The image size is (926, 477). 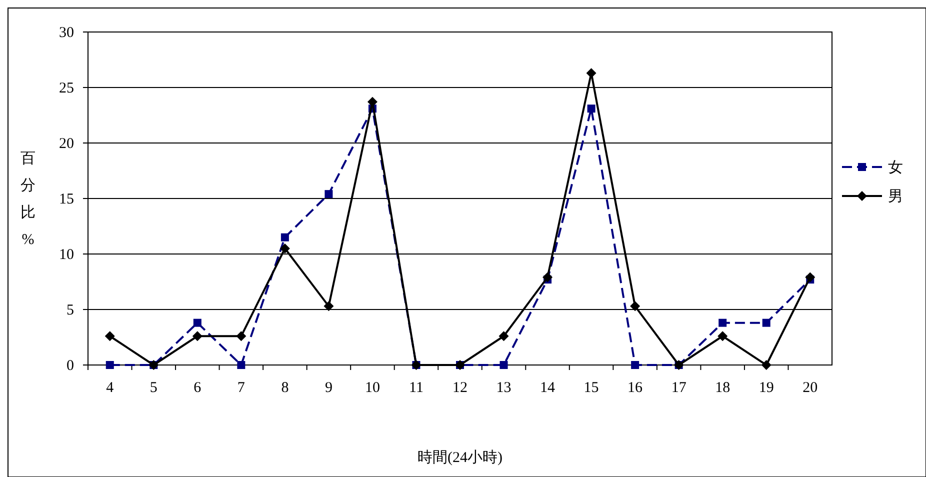 What do you see at coordinates (198, 388) in the screenshot?
I see `x-tick-label: 6` at bounding box center [198, 388].